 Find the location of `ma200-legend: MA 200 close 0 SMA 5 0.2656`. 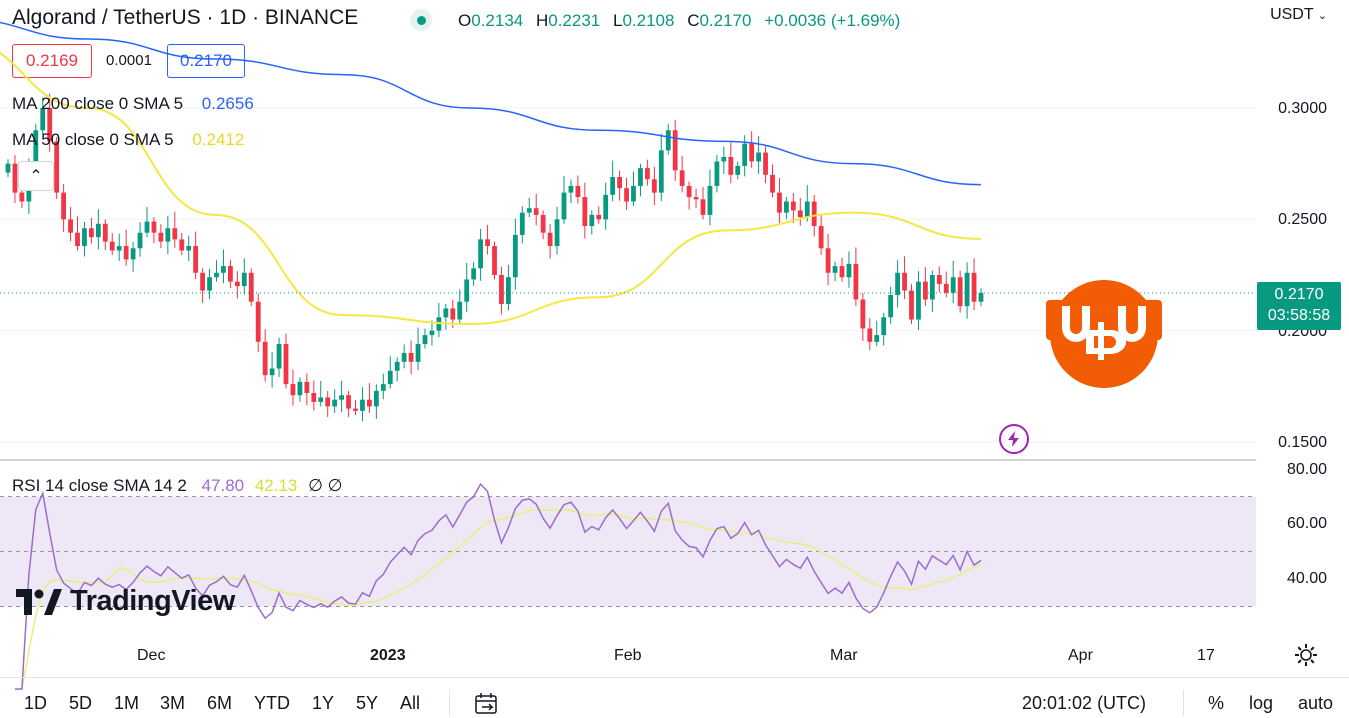

ma200-legend: MA 200 close 0 SMA 5 0.2656 is located at coordinates (133, 103).